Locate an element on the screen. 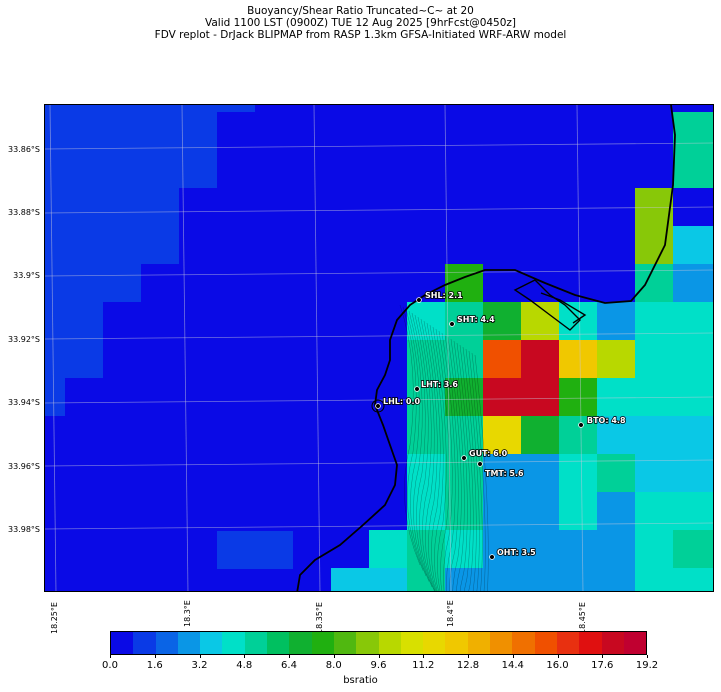  colorbar-tick-label: 9.6 is located at coordinates (378, 665).